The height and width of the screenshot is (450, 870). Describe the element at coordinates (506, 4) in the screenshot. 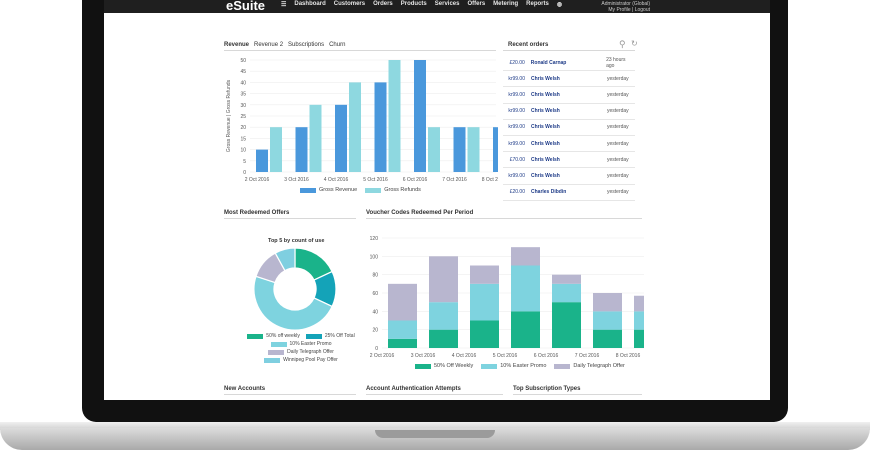

I see `nav-metering: Metering` at that location.